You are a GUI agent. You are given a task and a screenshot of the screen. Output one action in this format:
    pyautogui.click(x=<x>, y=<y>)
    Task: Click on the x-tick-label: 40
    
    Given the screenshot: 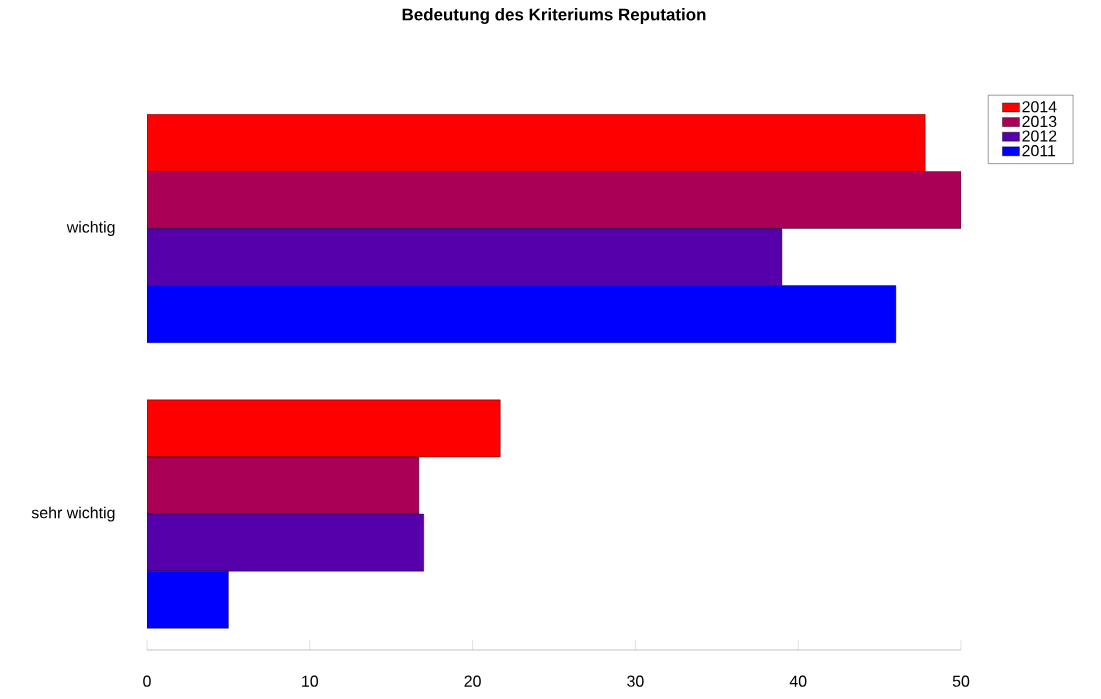 What is the action you would take?
    pyautogui.click(x=798, y=681)
    